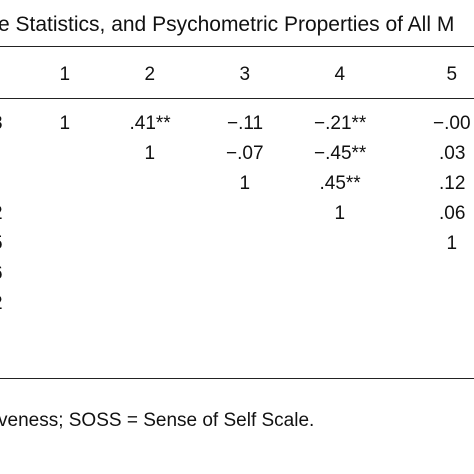 This screenshot has width=474, height=474. What do you see at coordinates (1, 244) in the screenshot?
I see `row-label: 5` at bounding box center [1, 244].